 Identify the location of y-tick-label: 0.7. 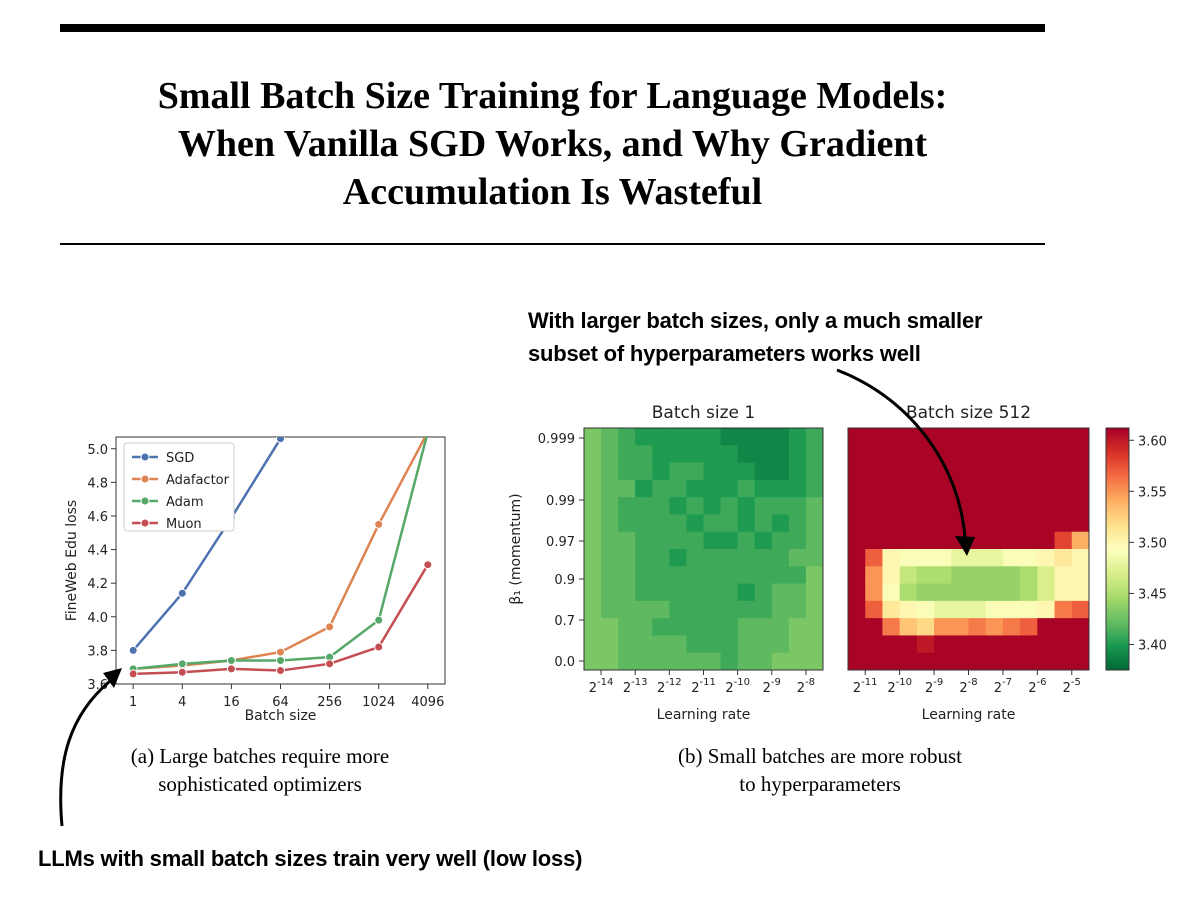
(564, 621).